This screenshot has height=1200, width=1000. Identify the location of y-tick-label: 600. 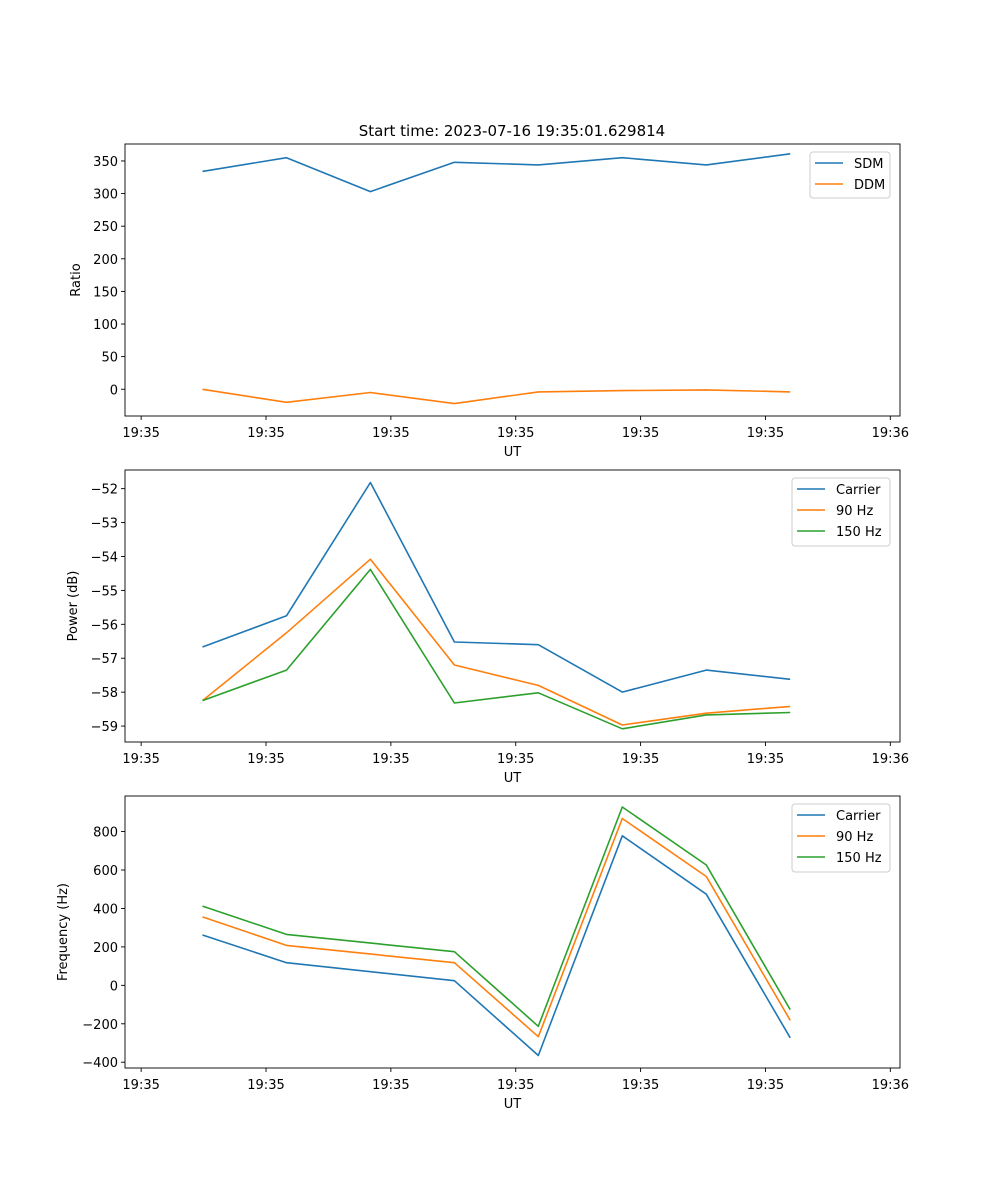
(105, 871).